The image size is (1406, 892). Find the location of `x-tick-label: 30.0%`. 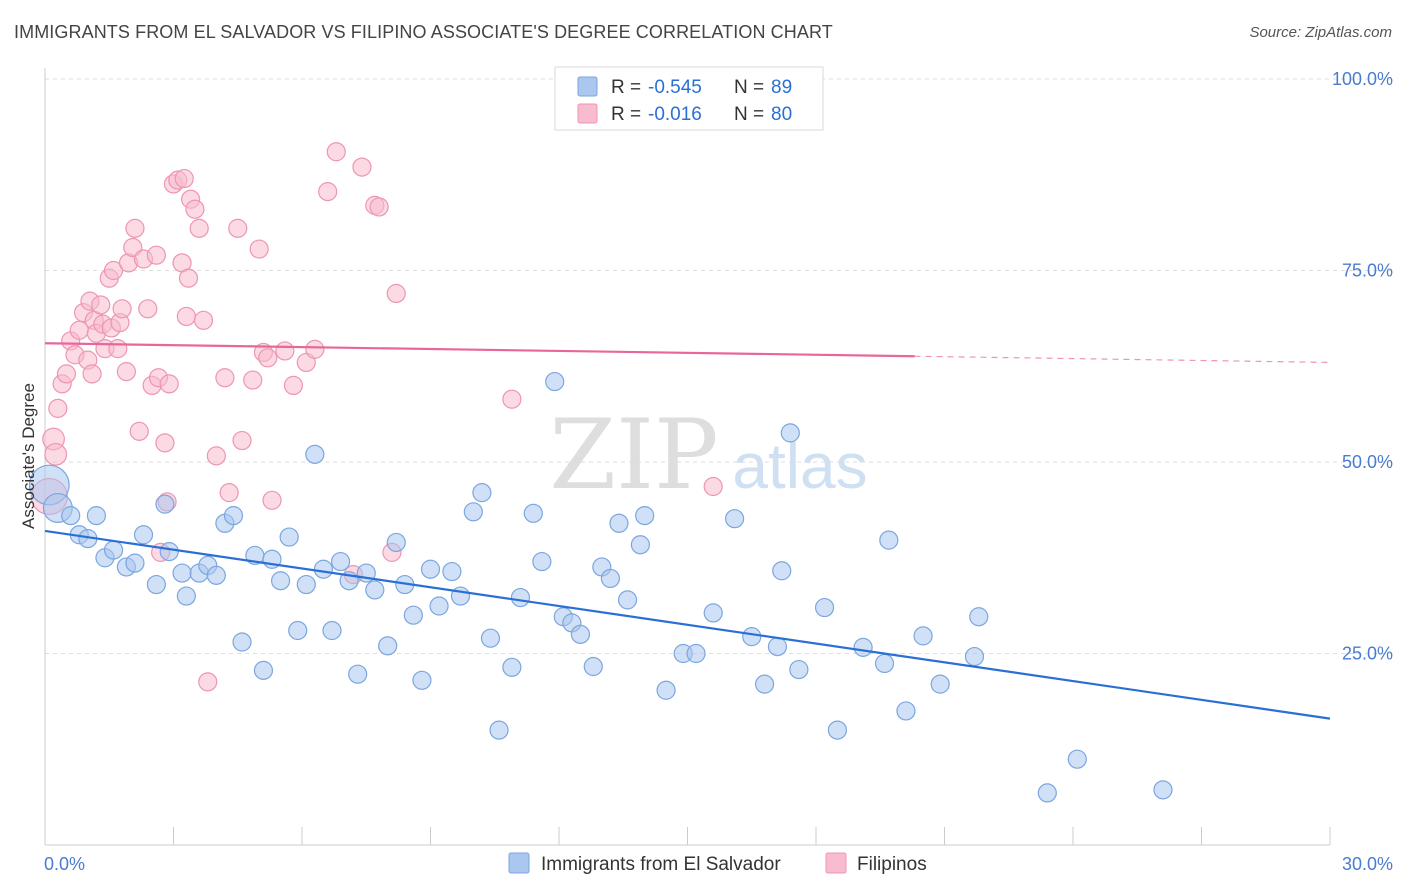

x-tick-label: 30.0% is located at coordinates (1367, 864).